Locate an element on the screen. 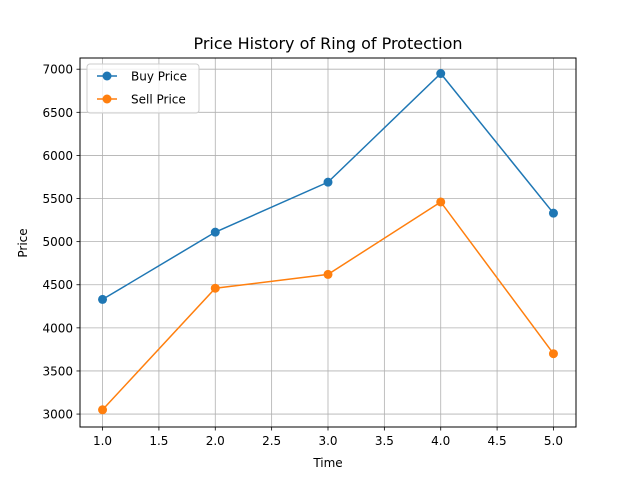  legend-item-buy-price: Buy Price is located at coordinates (142, 77).